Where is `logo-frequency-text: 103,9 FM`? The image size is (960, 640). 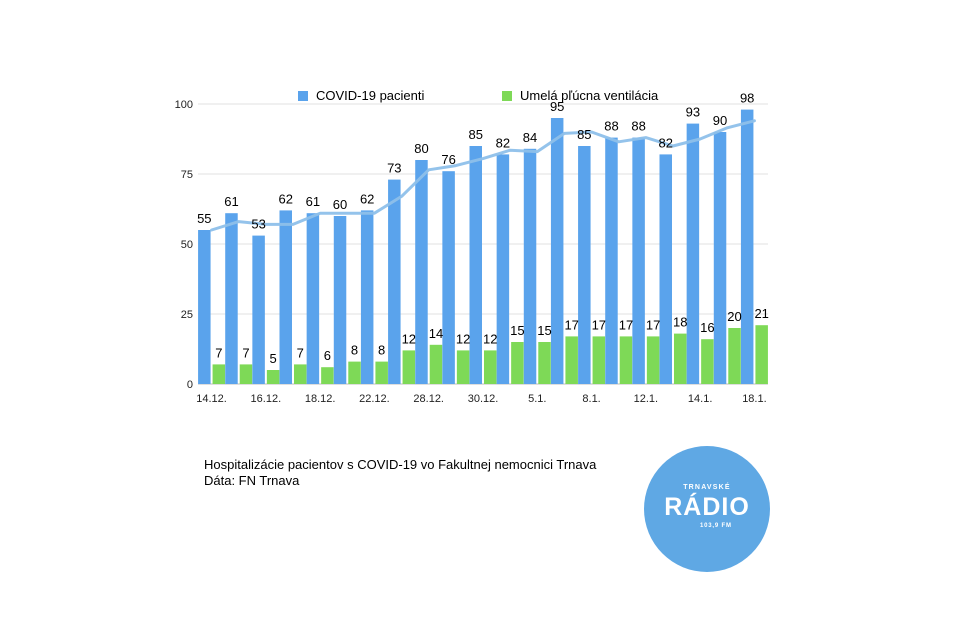 logo-frequency-text: 103,9 FM is located at coordinates (716, 526).